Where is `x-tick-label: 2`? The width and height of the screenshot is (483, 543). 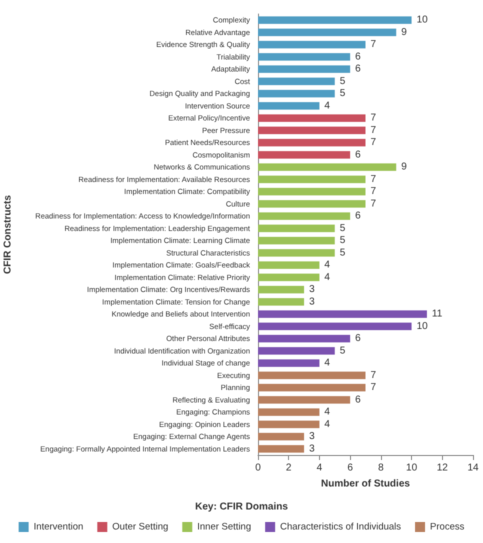
x-tick-label: 2 is located at coordinates (289, 468).